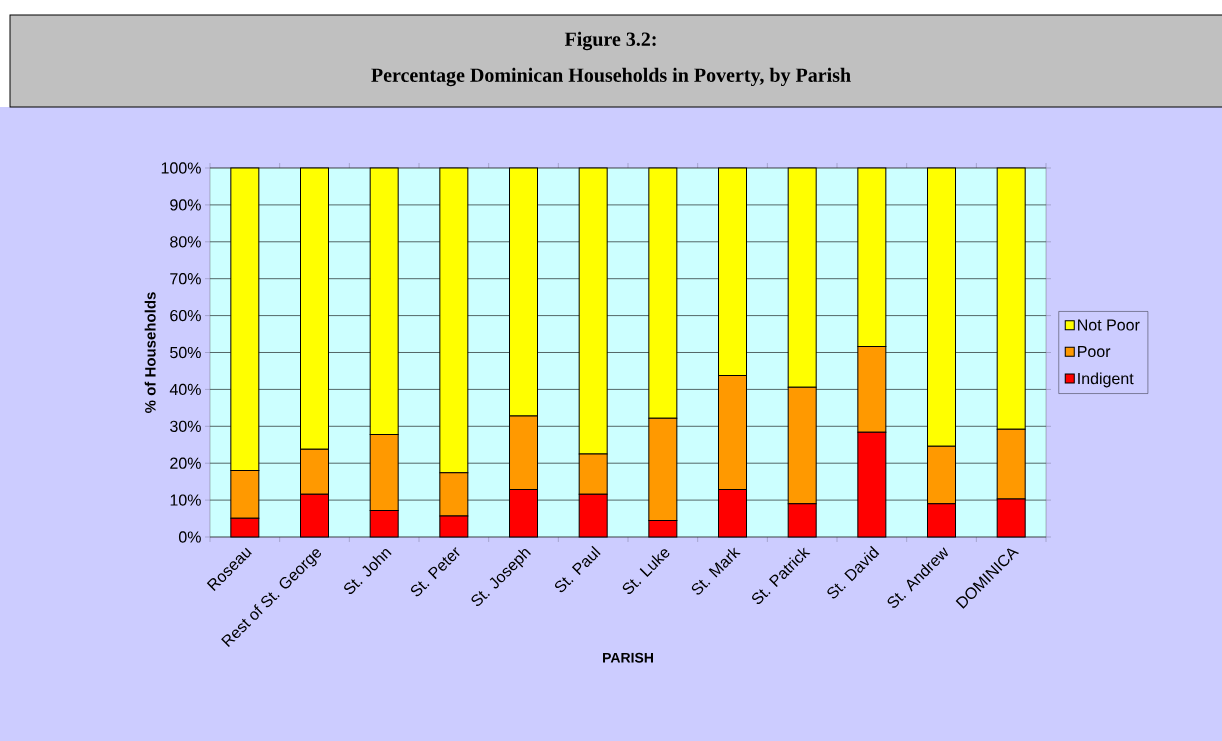 The width and height of the screenshot is (1222, 741). What do you see at coordinates (185, 352) in the screenshot?
I see `y-tick-label: 50%` at bounding box center [185, 352].